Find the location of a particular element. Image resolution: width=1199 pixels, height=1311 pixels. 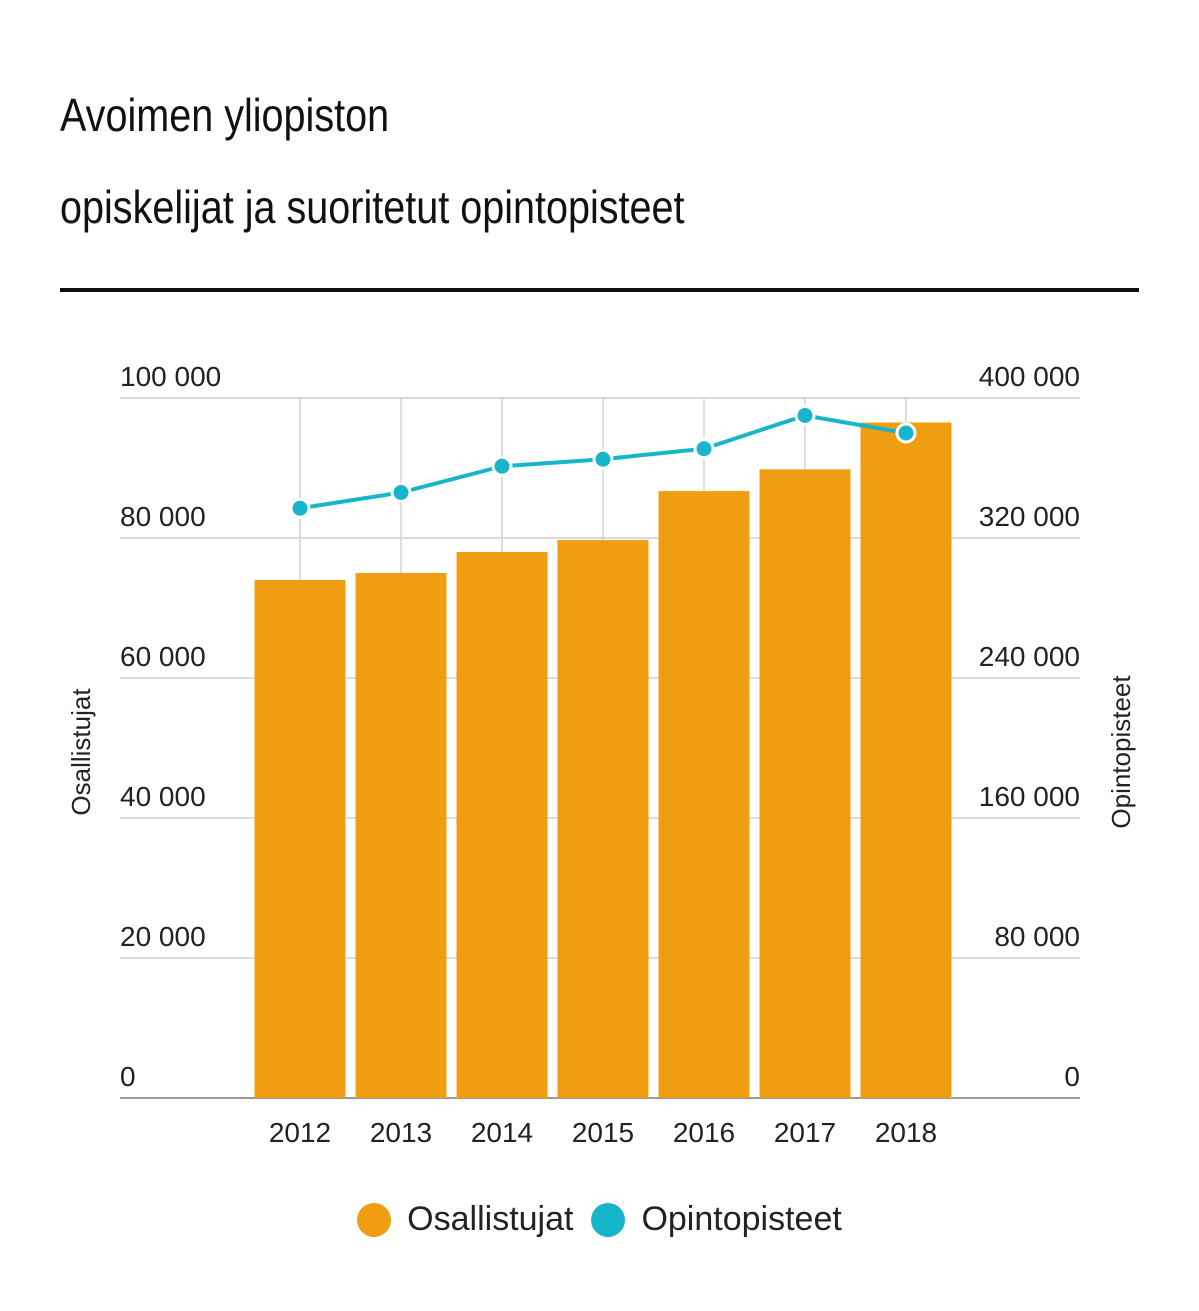

x-tick-label: 2015 is located at coordinates (603, 1132).